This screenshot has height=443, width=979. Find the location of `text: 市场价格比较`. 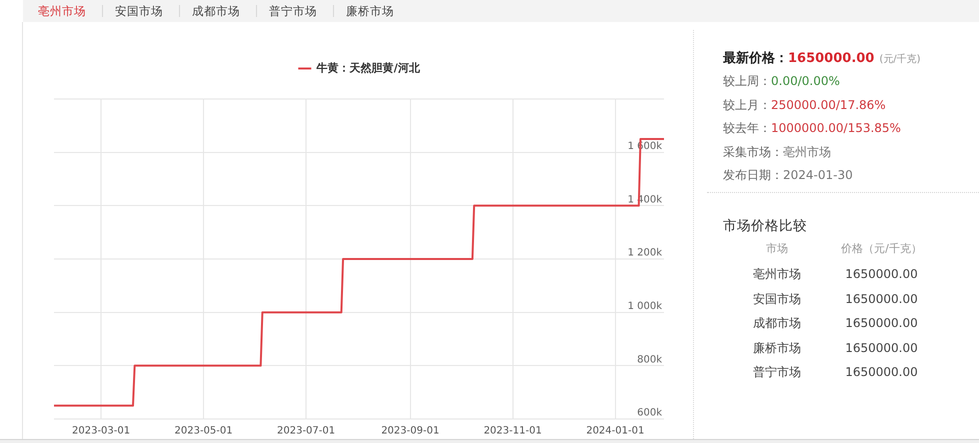

text: 市场价格比较 is located at coordinates (765, 226).